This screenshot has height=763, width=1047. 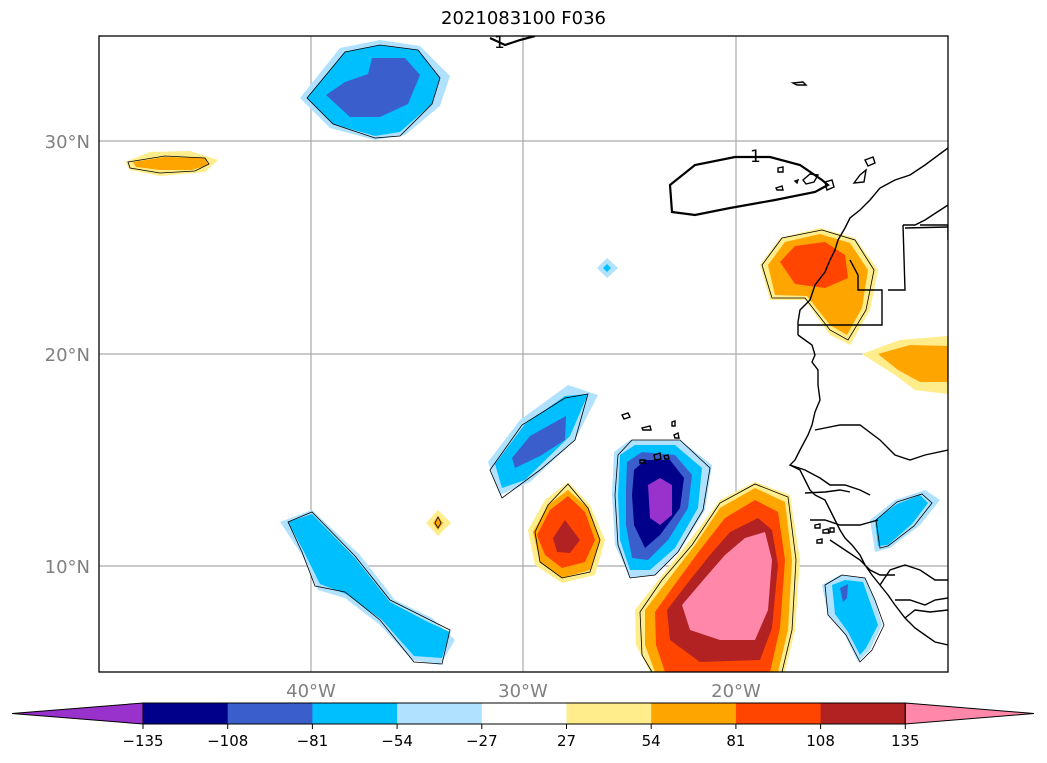 I want to click on colorbar-tick-label: 54, so click(x=651, y=741).